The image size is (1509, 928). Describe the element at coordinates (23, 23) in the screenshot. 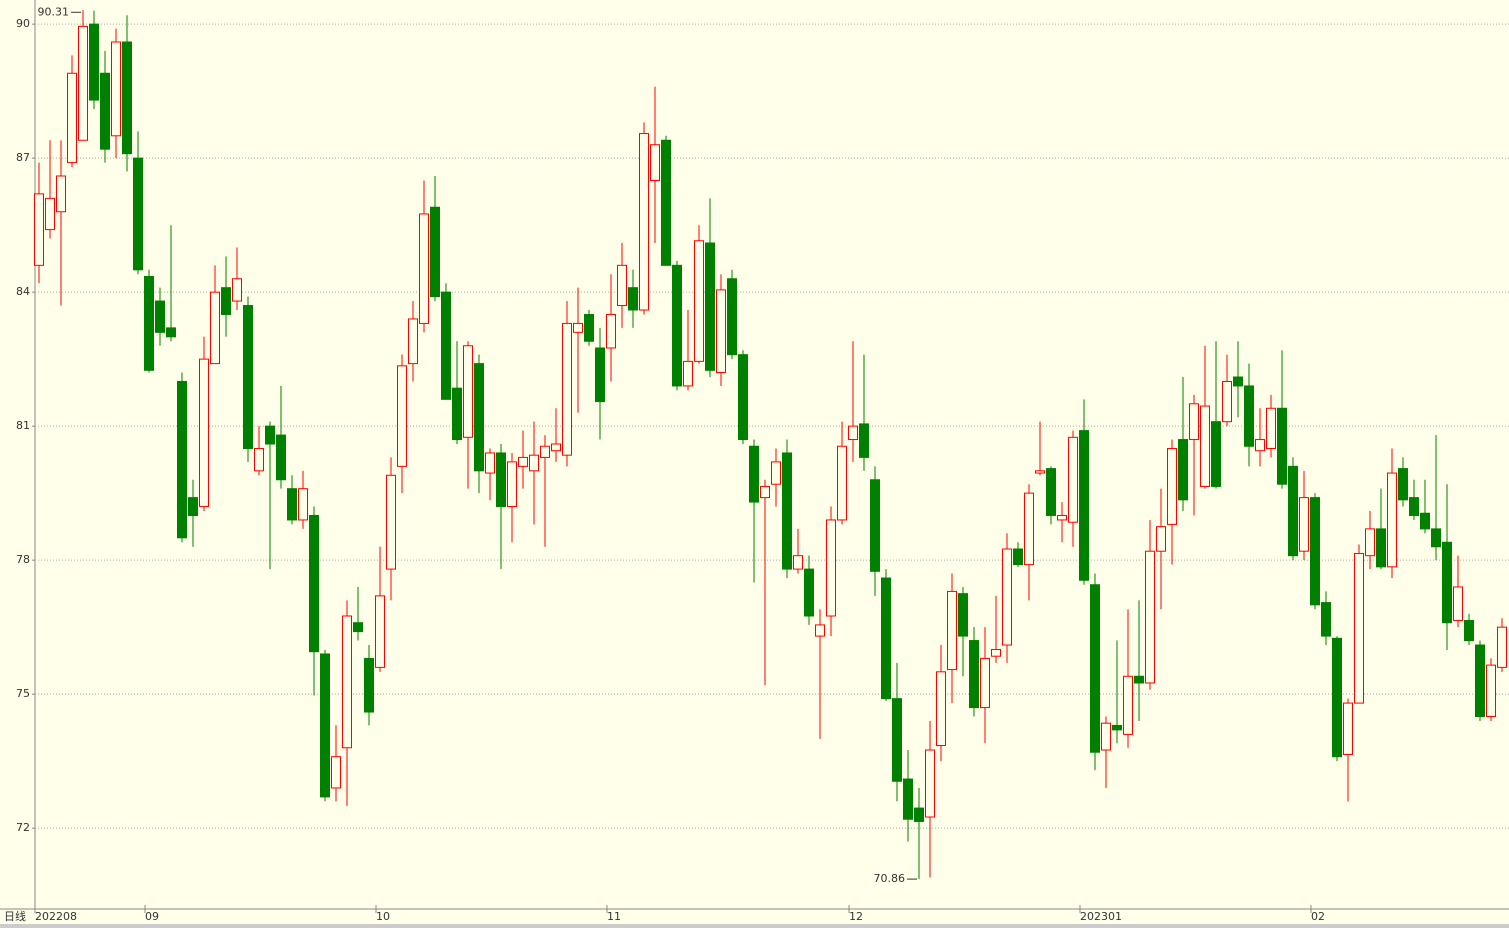

I see `y-tick-label: 90` at that location.